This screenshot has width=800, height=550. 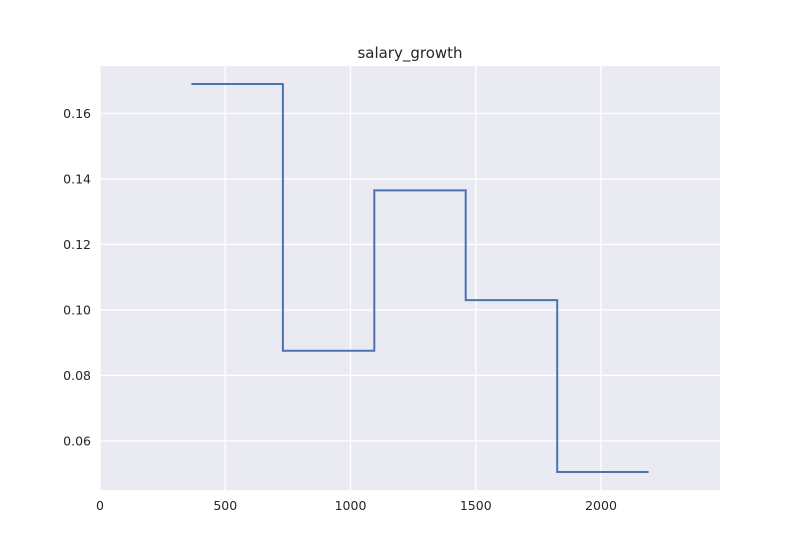 What do you see at coordinates (100, 505) in the screenshot?
I see `x-tick-label: 0` at bounding box center [100, 505].